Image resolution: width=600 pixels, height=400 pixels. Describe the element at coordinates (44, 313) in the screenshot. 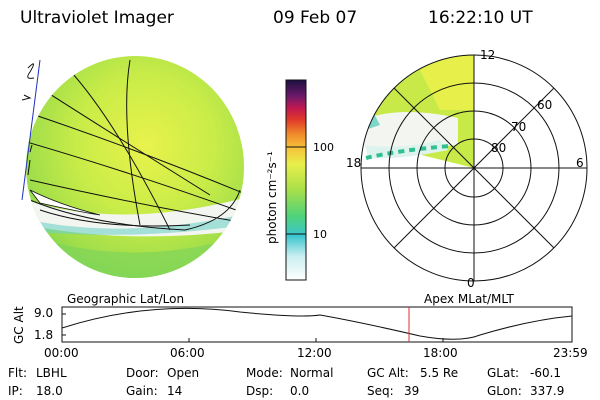

I see `altitude-ytick-high: 9.0` at that location.